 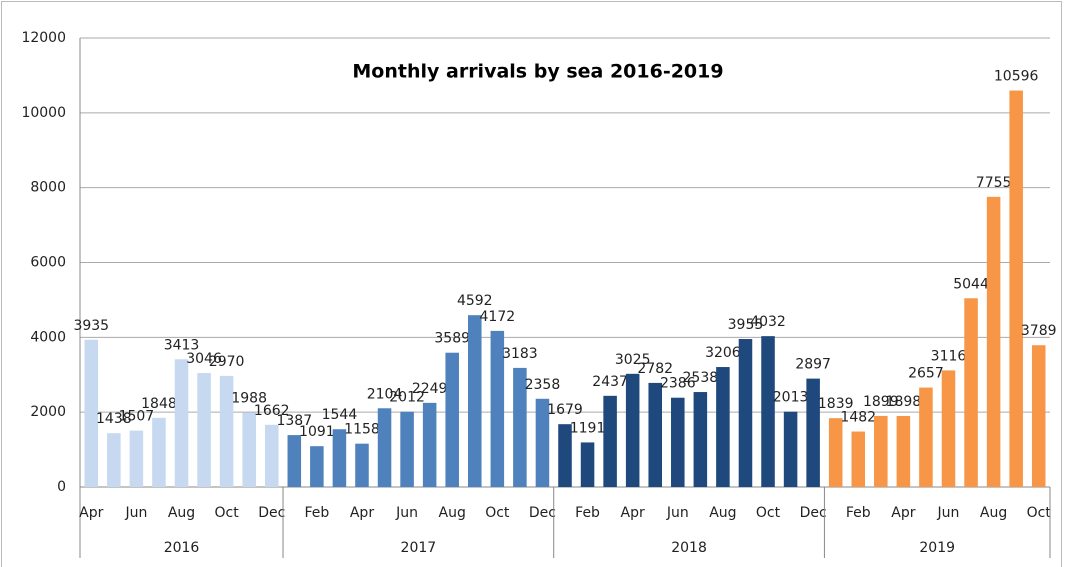 What do you see at coordinates (137, 417) in the screenshot?
I see `data-label: 1507` at bounding box center [137, 417].